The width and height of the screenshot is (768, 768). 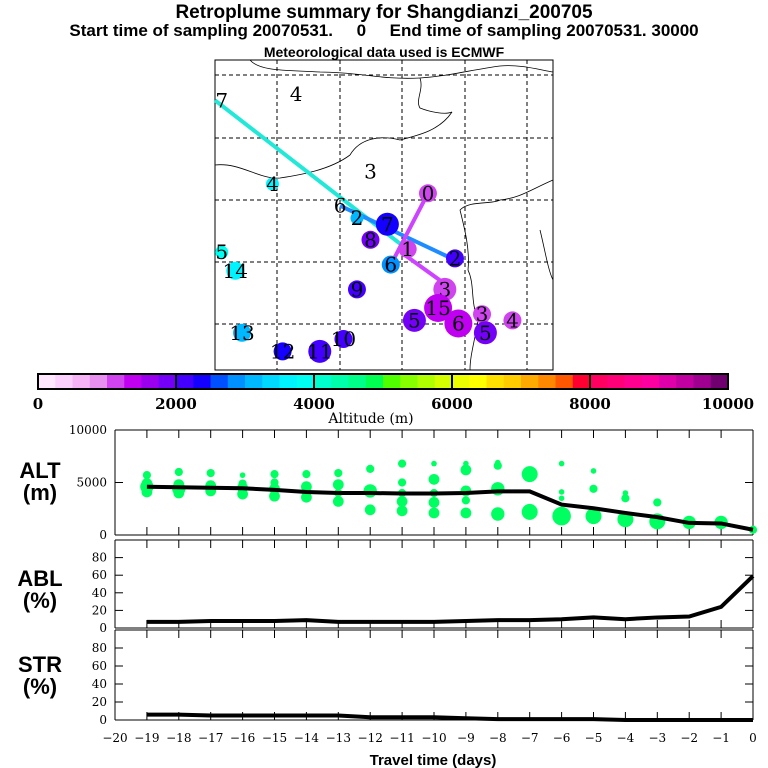 I want to click on colorbar-tick-label: 8000, so click(x=590, y=404).